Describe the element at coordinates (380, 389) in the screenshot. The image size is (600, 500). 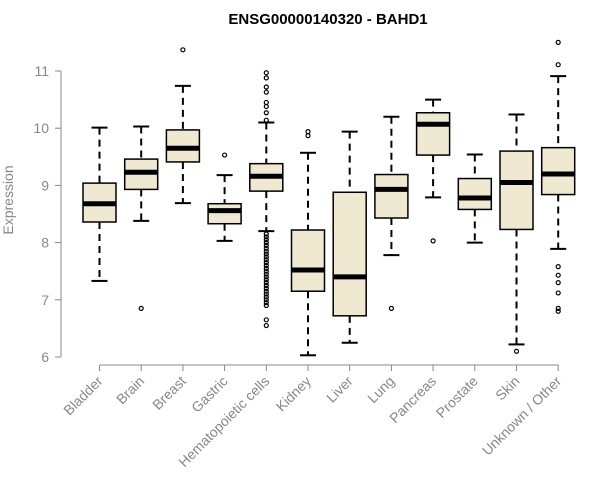
I see `x-tick-label: Lung` at that location.